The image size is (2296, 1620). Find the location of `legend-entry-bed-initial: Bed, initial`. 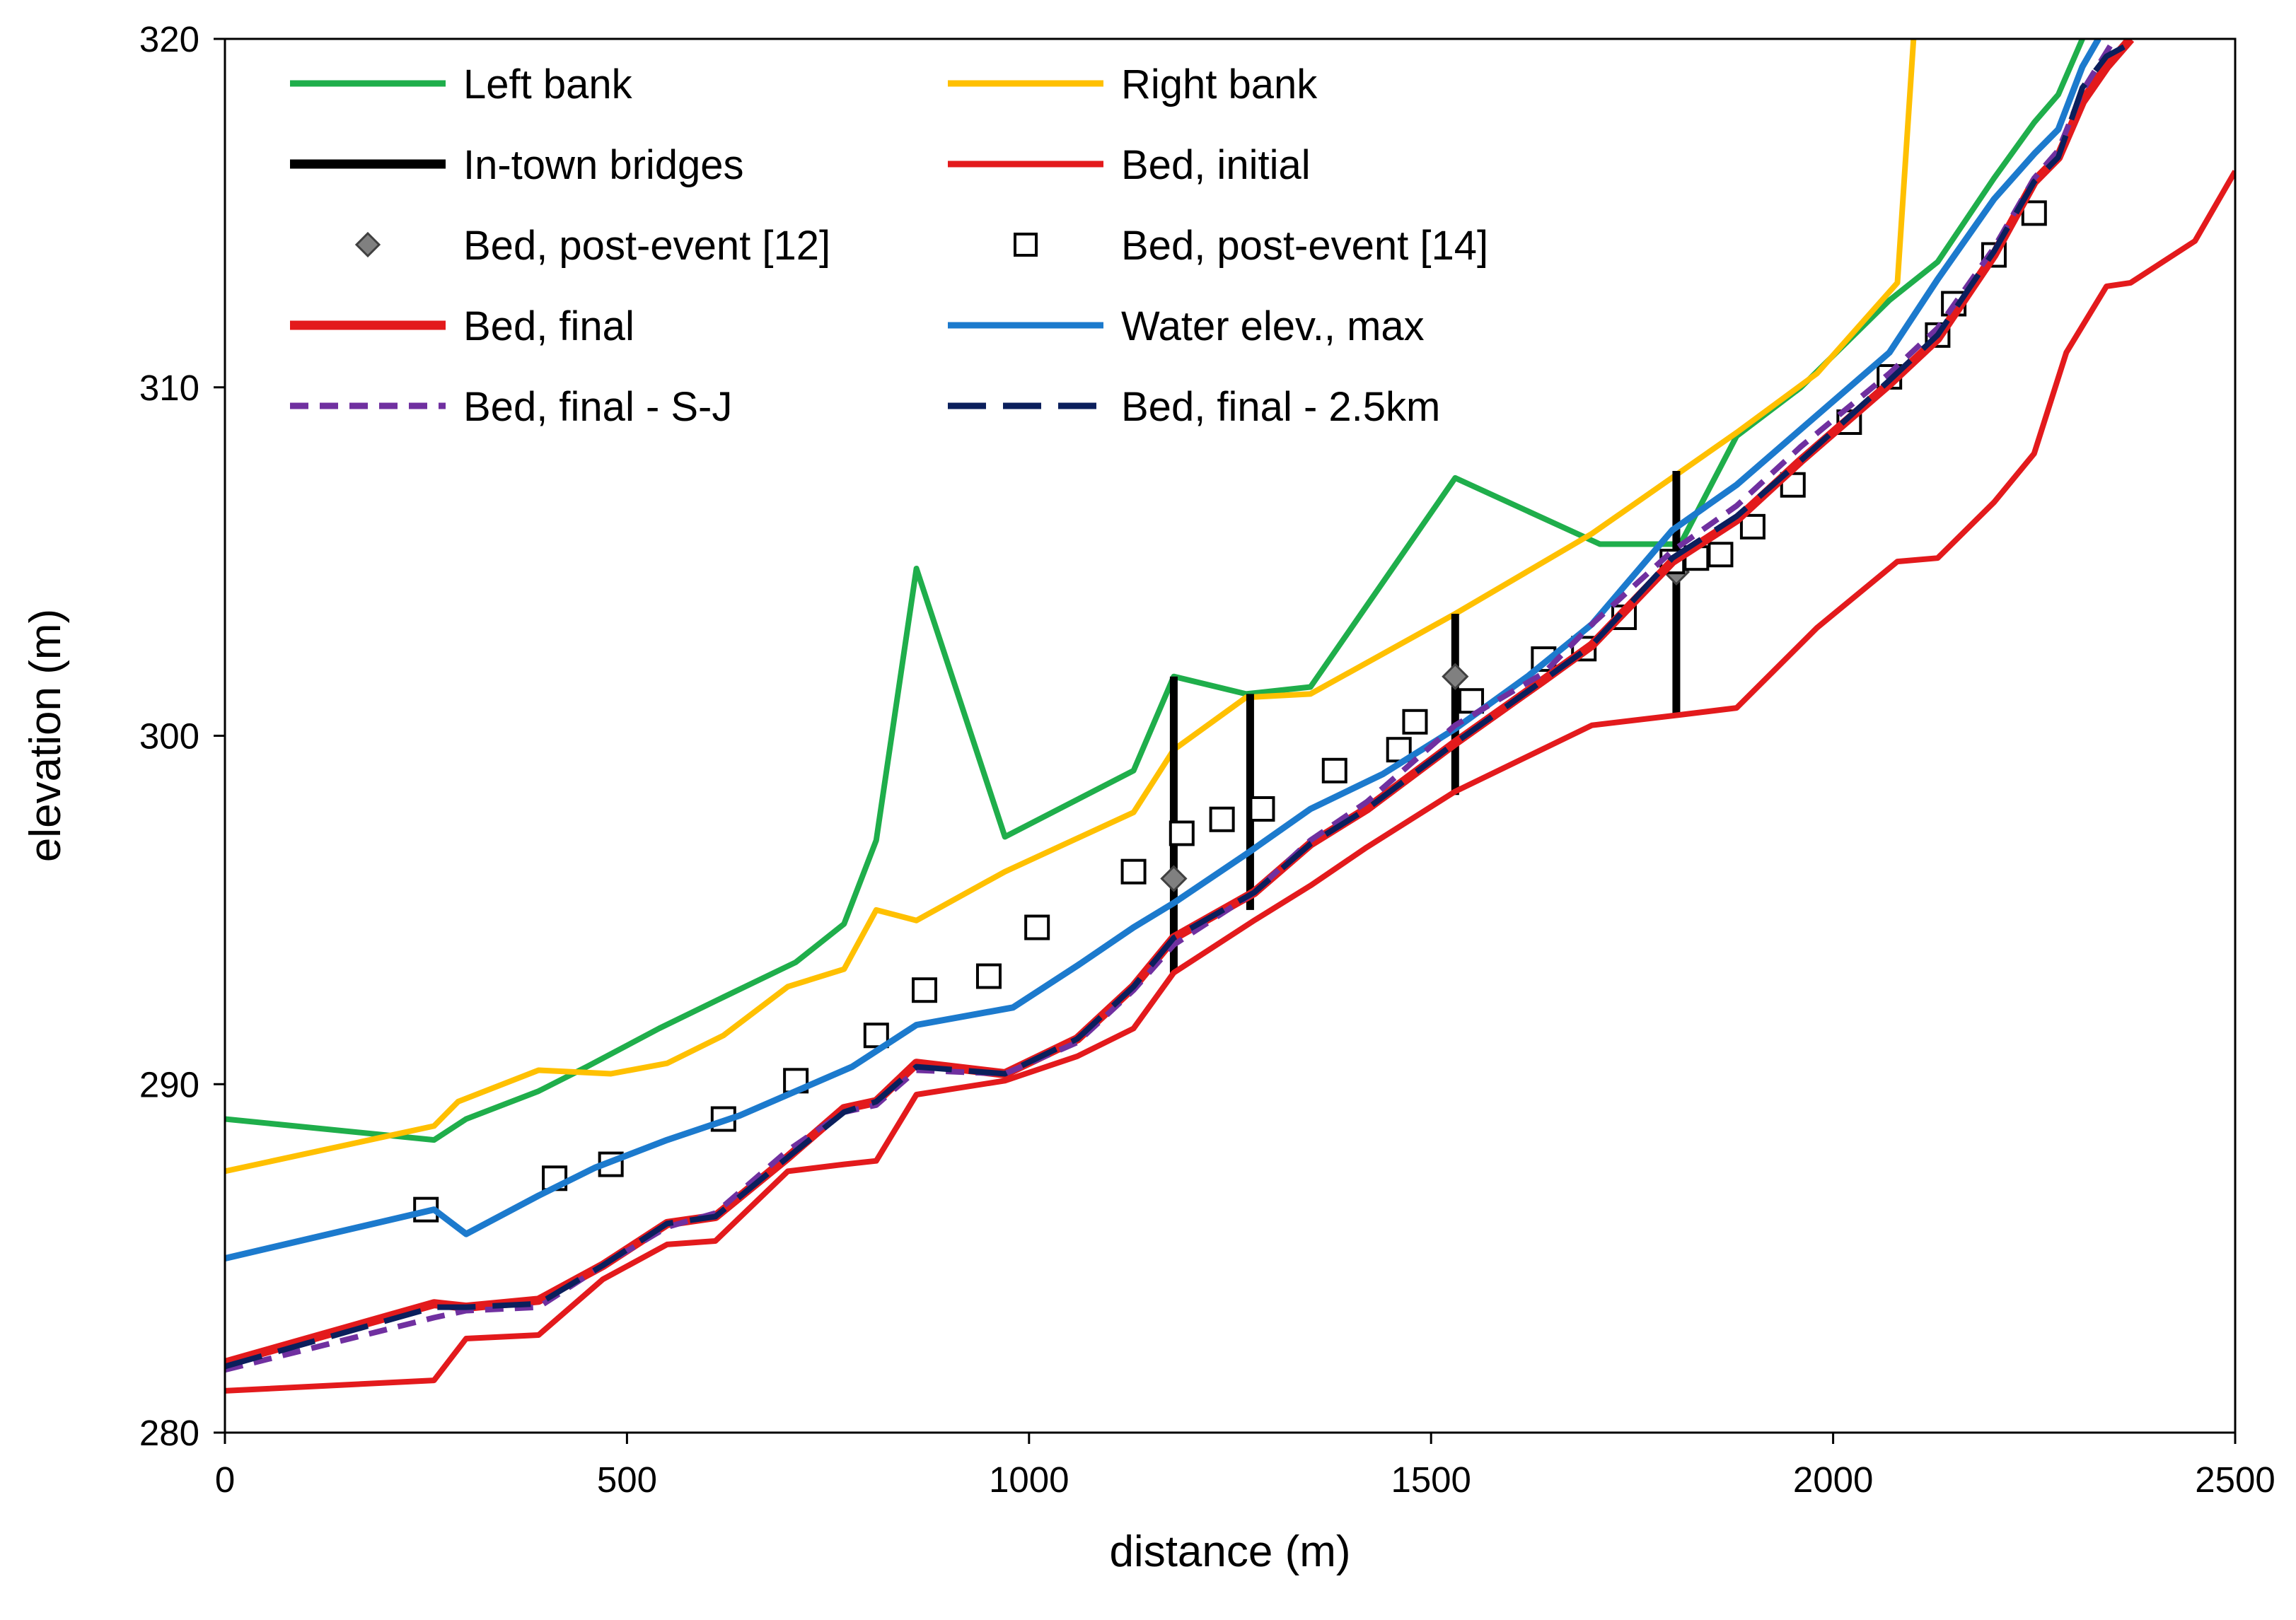

legend-entry-bed-initial: Bed, initial is located at coordinates (1129, 165).